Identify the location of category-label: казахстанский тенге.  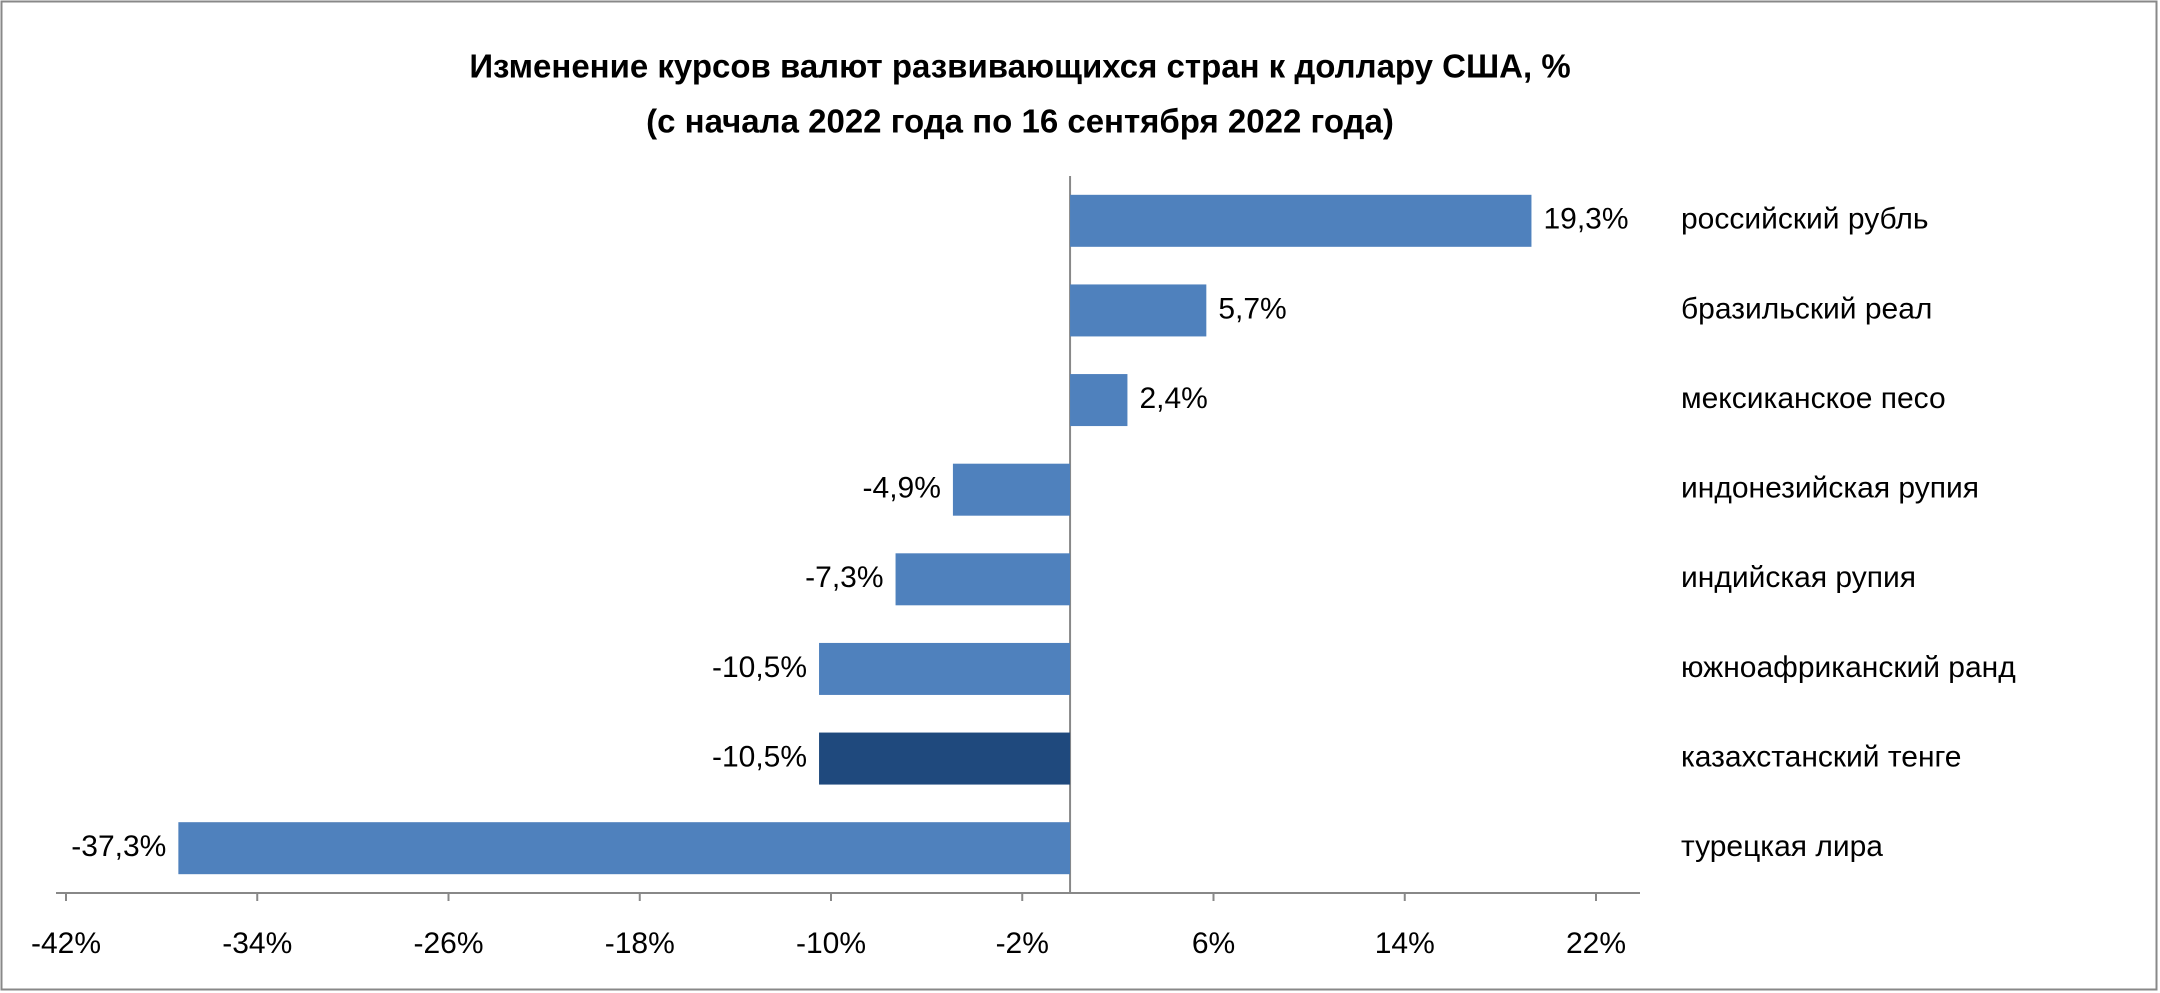
(1821, 756).